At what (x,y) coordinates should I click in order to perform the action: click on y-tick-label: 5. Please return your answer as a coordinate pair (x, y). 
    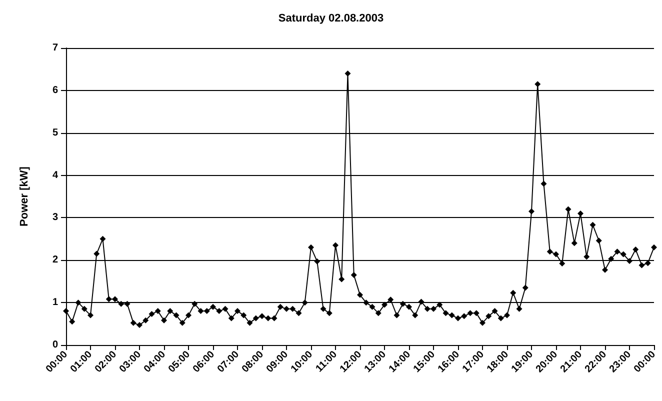
    Looking at the image, I should click on (55, 132).